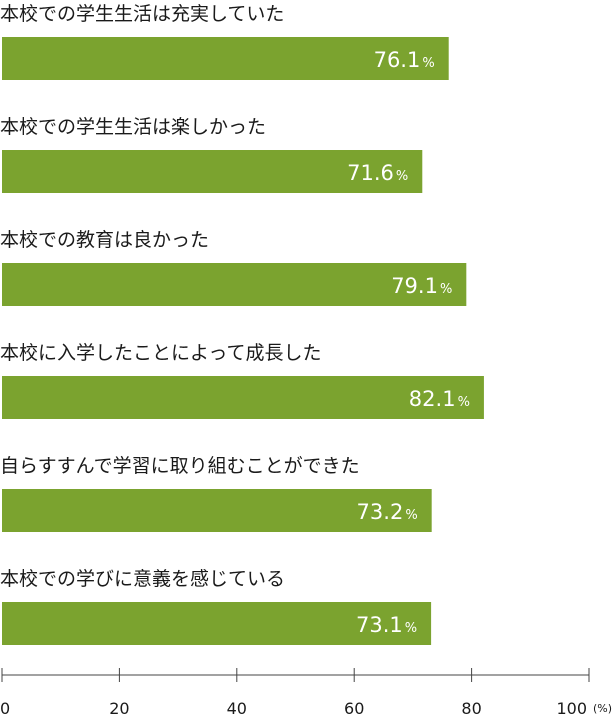 This screenshot has width=613, height=718. I want to click on x-tick-label: 60, so click(354, 708).